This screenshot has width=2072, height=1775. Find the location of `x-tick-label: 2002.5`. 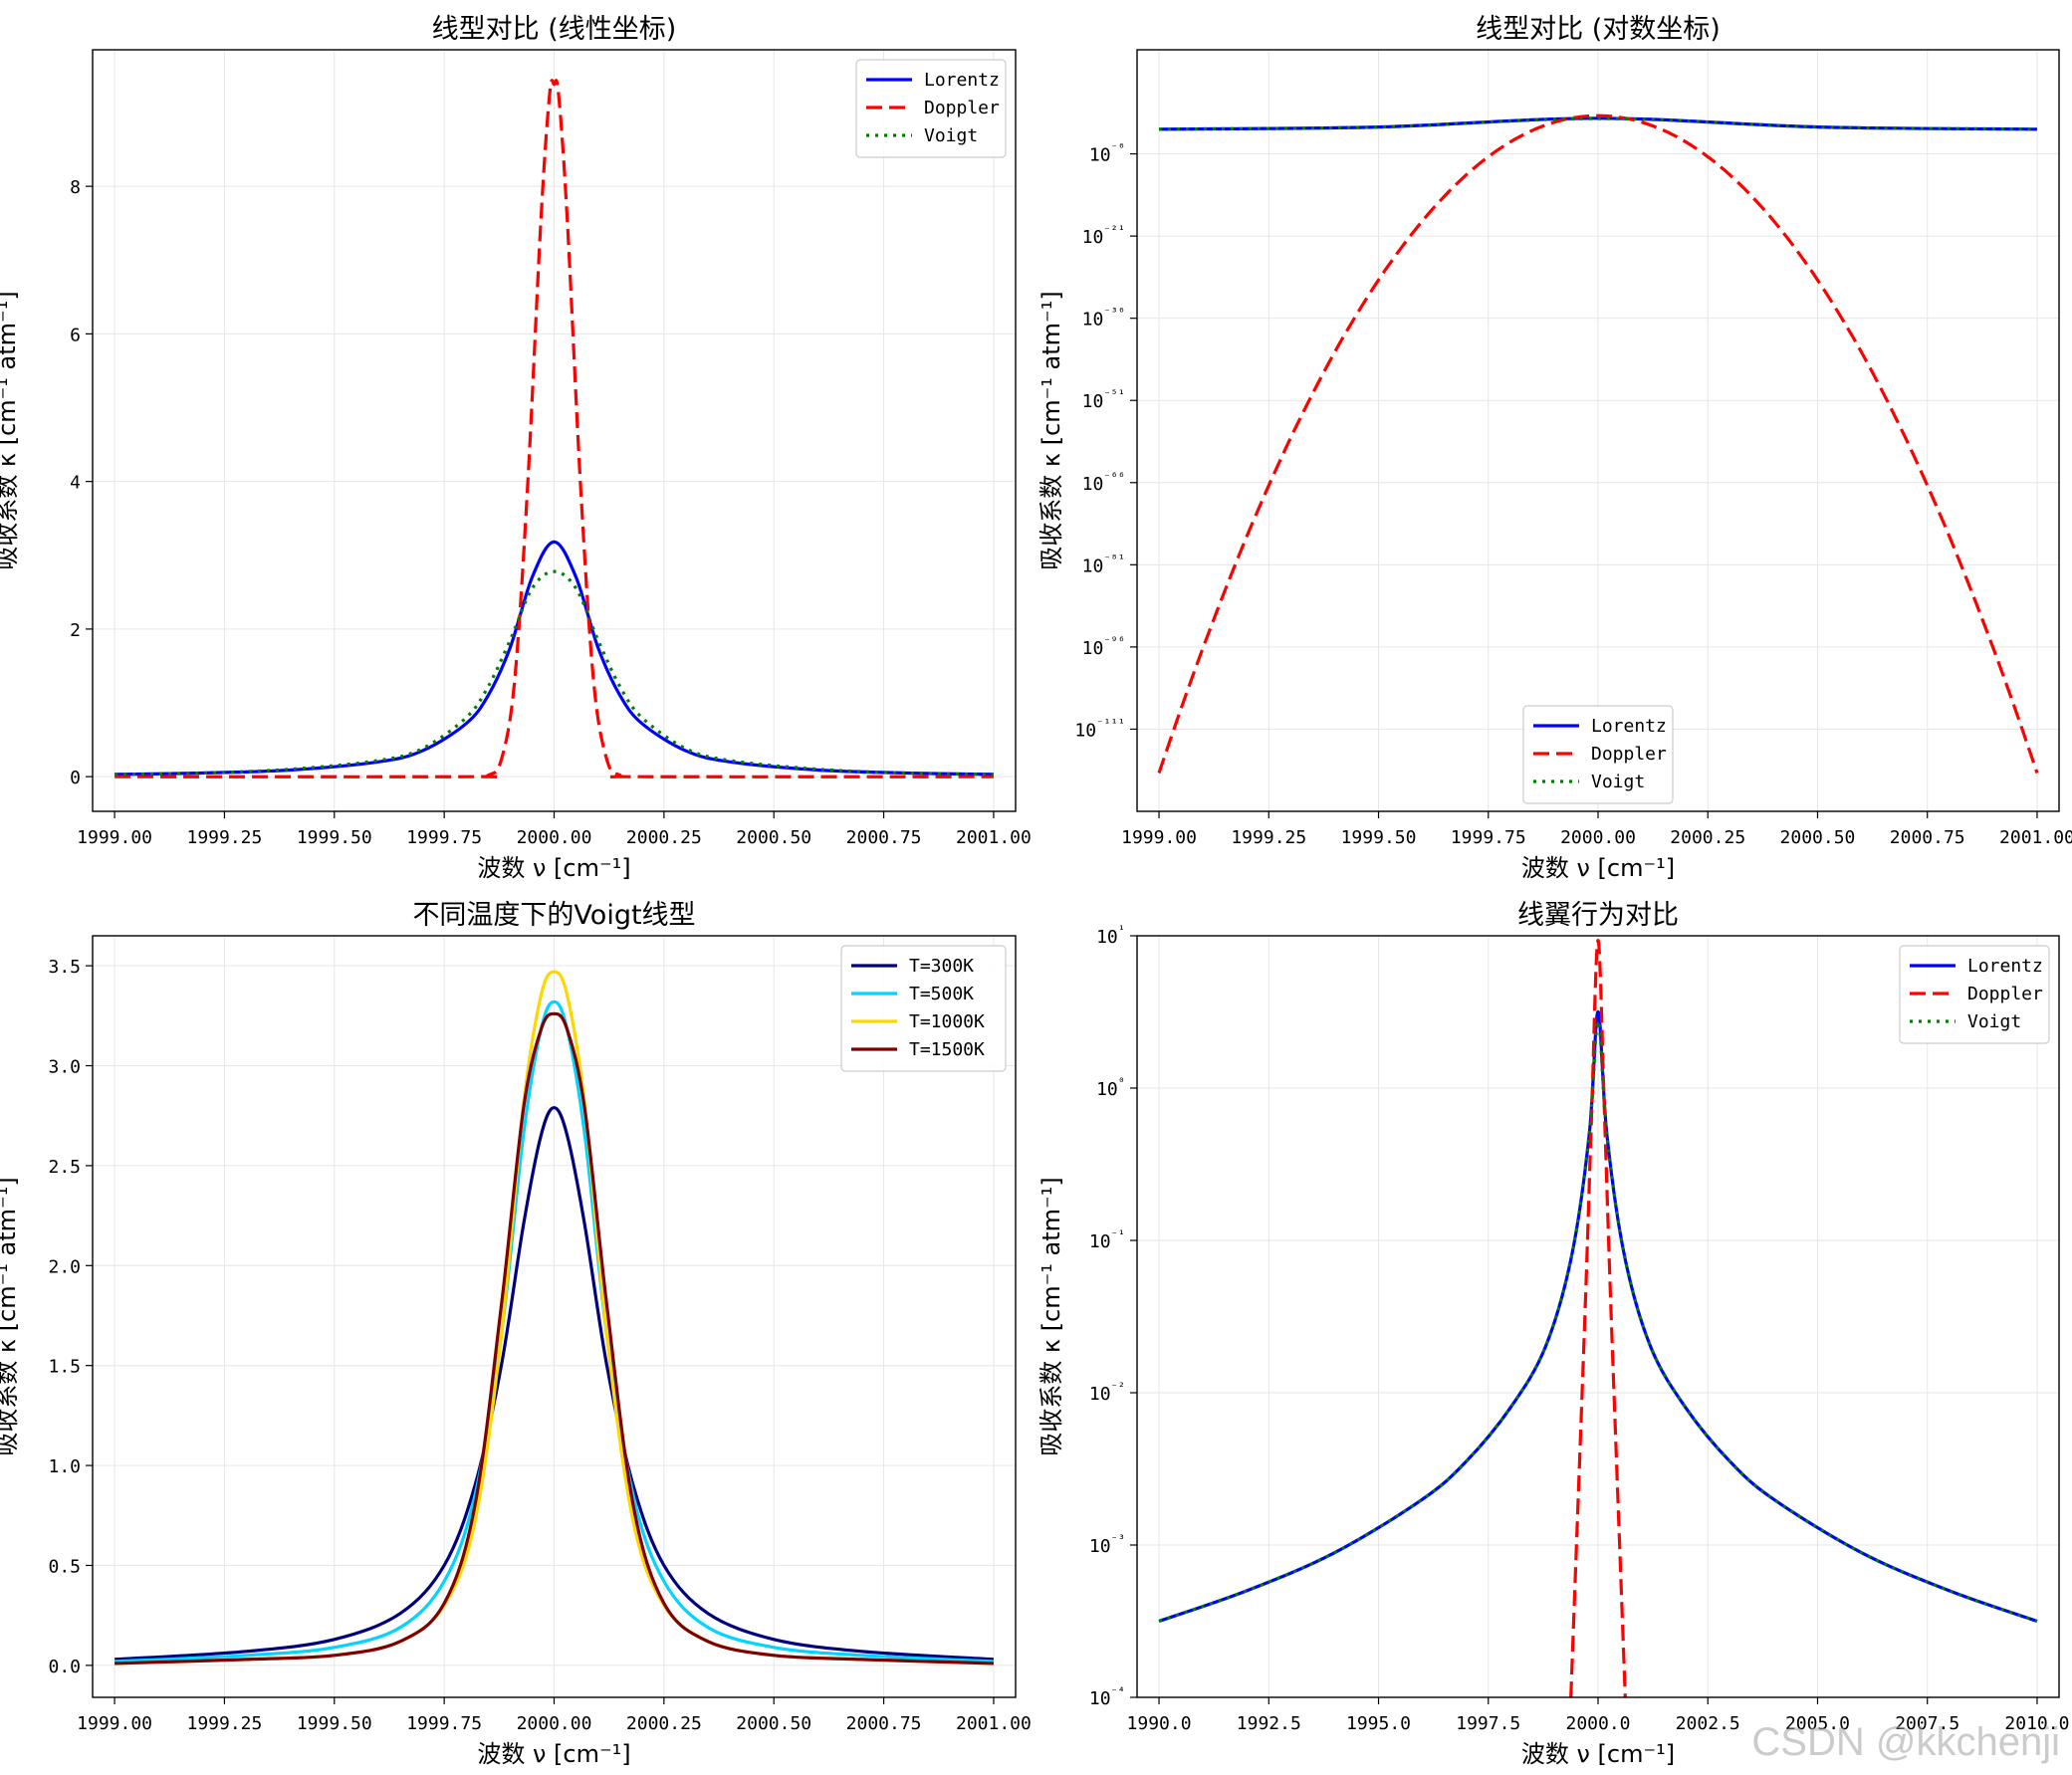

x-tick-label: 2002.5 is located at coordinates (1708, 1724).